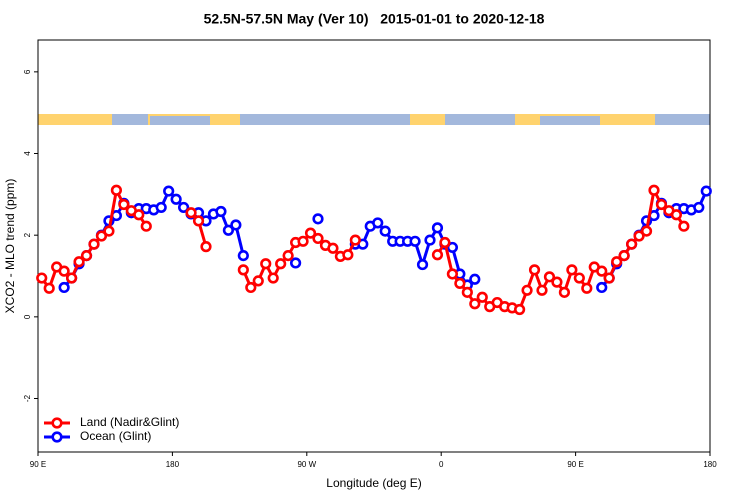  I want to click on map-strip, so click(374, 119).